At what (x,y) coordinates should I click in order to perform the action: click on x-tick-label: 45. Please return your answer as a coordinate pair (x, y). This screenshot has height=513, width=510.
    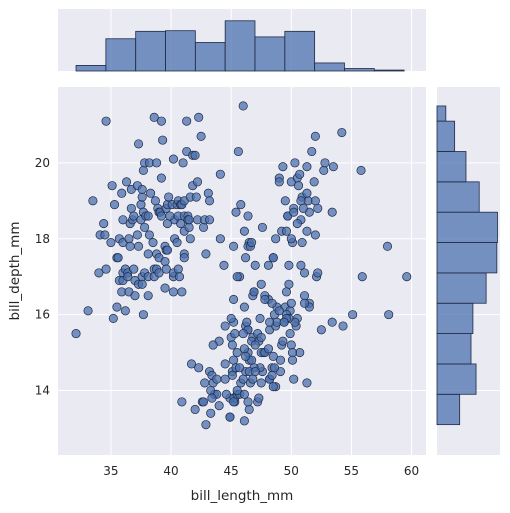
    Looking at the image, I should click on (231, 471).